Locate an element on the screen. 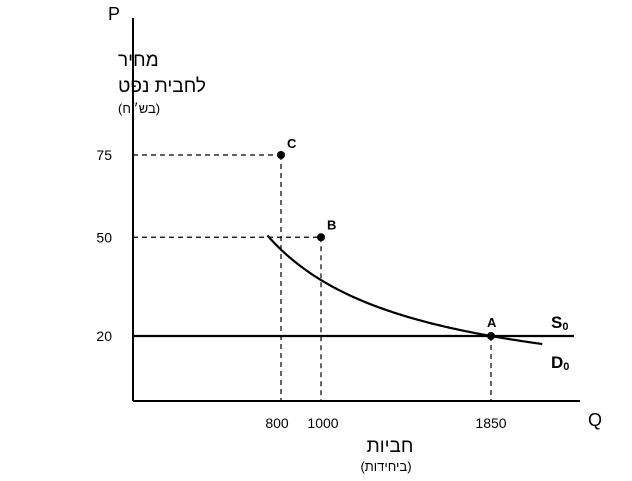  demand-curve-d0 is located at coordinates (404, 290).